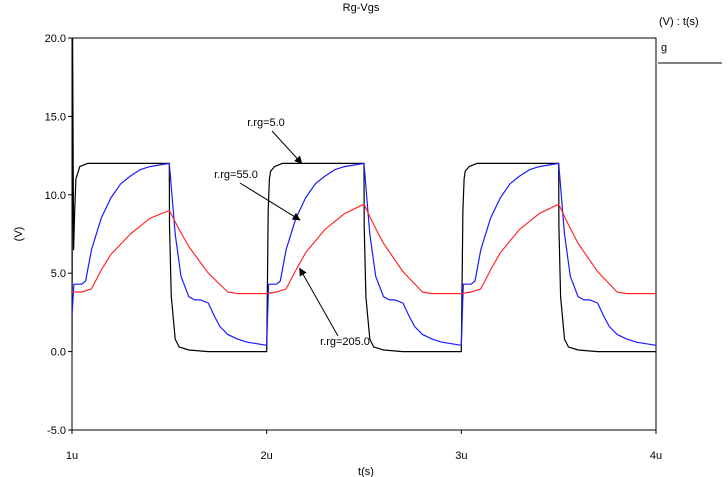  Describe the element at coordinates (461, 456) in the screenshot. I see `x-tick-label: 3u` at that location.